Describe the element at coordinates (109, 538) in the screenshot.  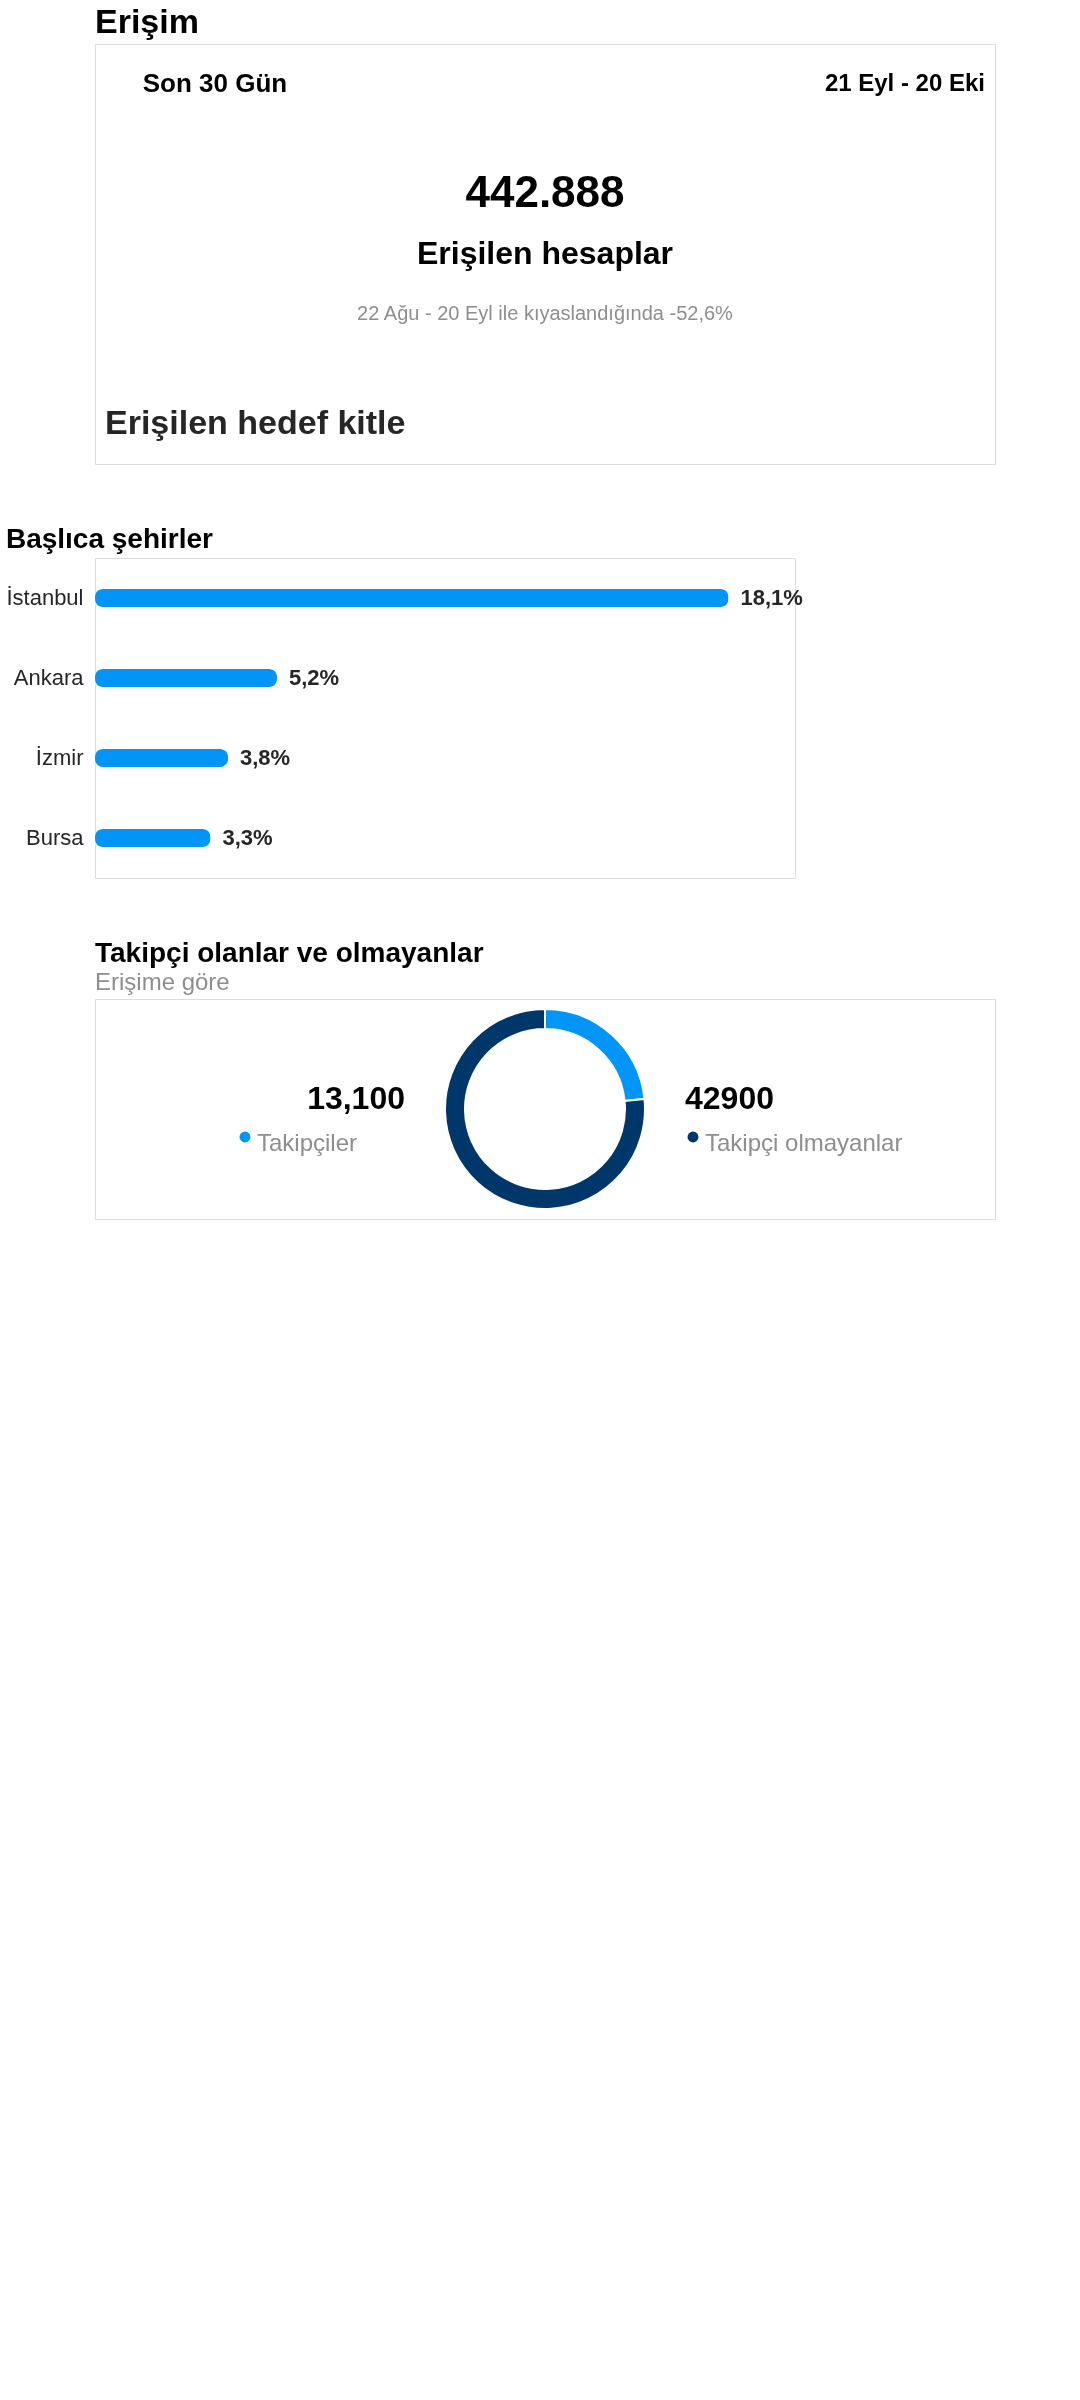
I see `chart-title: Başlıca şehirler` at that location.